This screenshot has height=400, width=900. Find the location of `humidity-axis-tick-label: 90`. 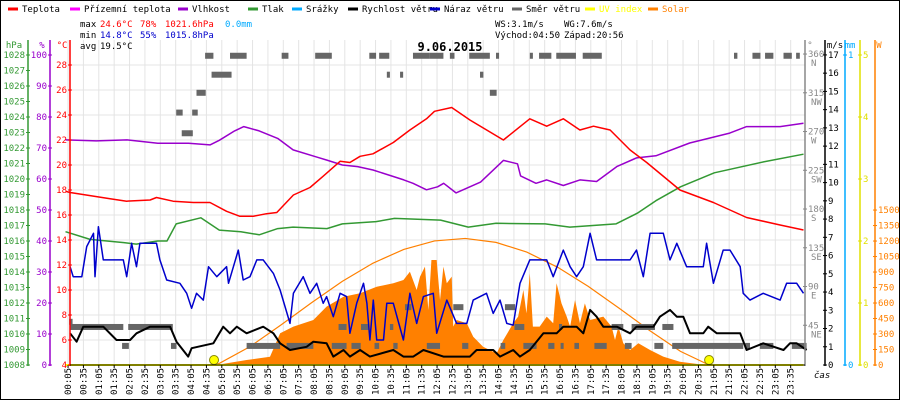

humidity-axis-tick-label: 90 is located at coordinates (41, 87).